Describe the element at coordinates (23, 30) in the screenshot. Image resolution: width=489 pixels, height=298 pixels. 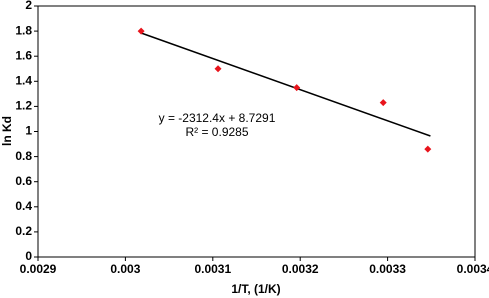
I see `y-tick-label: 1.8` at that location.